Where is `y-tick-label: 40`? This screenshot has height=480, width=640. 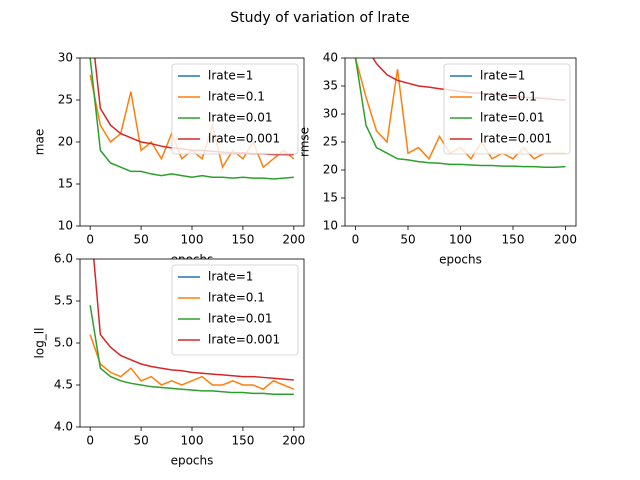 y-tick-label: 40 is located at coordinates (330, 58).